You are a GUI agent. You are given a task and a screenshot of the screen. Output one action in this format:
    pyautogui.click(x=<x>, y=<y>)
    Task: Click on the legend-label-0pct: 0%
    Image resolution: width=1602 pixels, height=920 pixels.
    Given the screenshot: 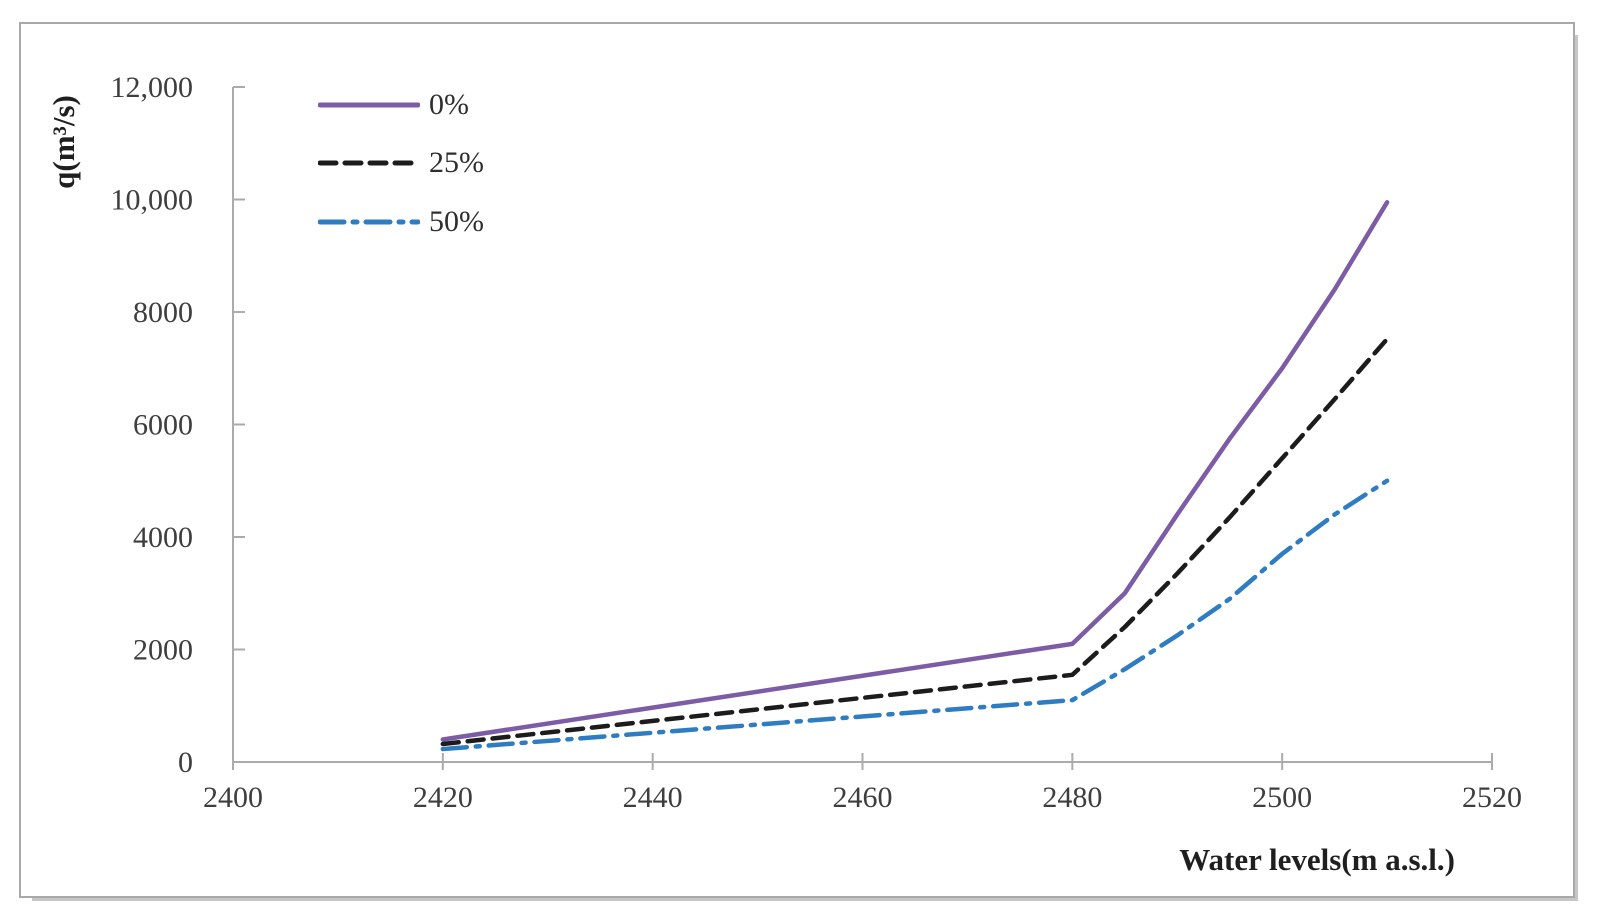 What is the action you would take?
    pyautogui.click(x=449, y=104)
    